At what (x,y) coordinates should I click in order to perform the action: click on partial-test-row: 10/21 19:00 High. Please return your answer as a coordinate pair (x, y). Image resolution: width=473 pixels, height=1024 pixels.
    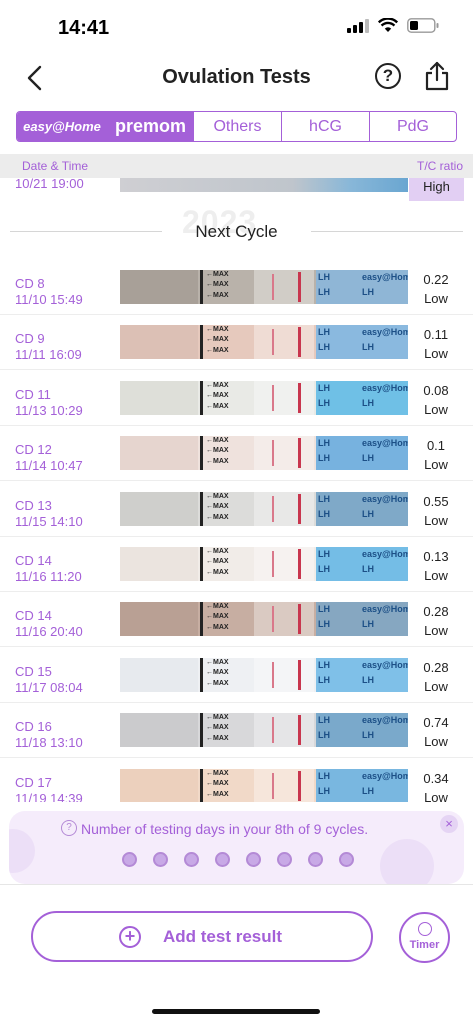
    Looking at the image, I should click on (236, 191).